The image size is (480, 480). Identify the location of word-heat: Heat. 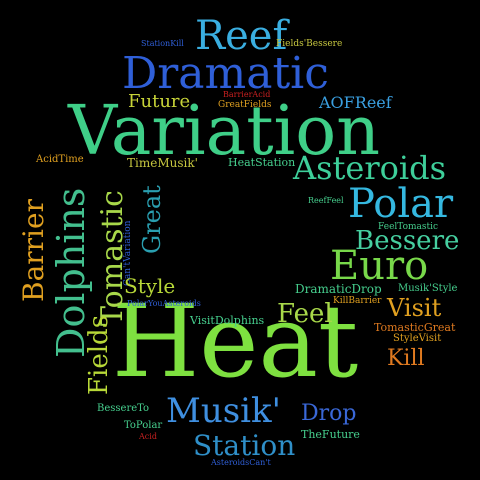
(235, 341).